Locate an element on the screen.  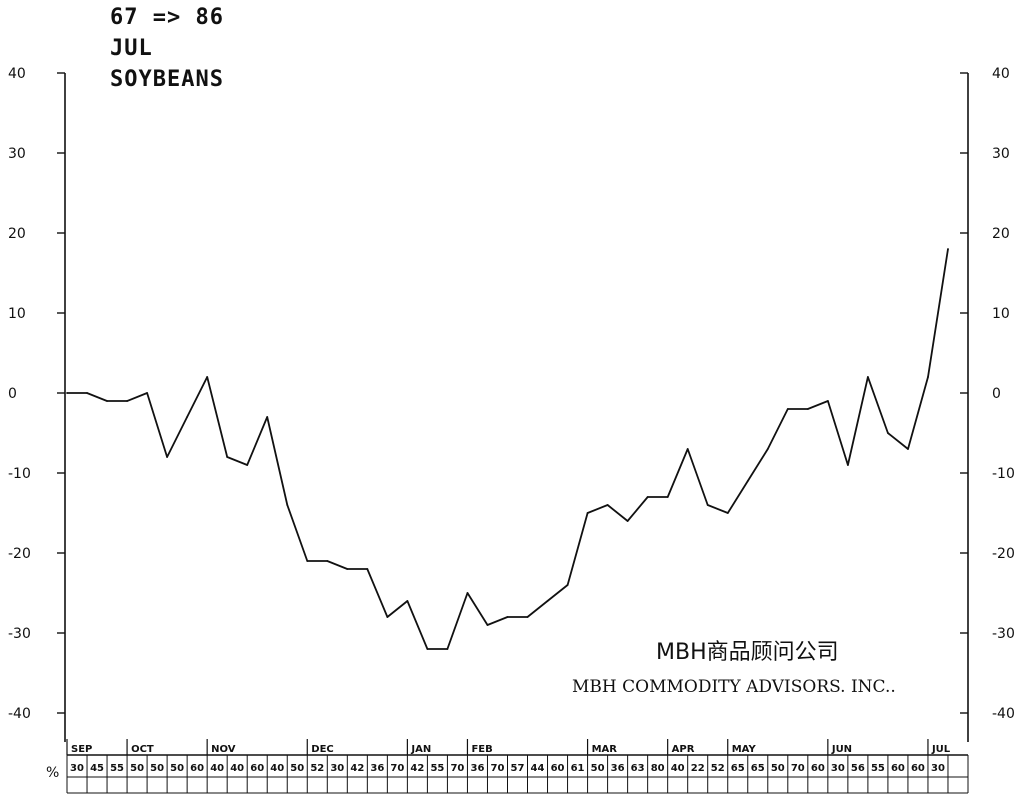
y-tick-label-right: 30 is located at coordinates (1001, 154).